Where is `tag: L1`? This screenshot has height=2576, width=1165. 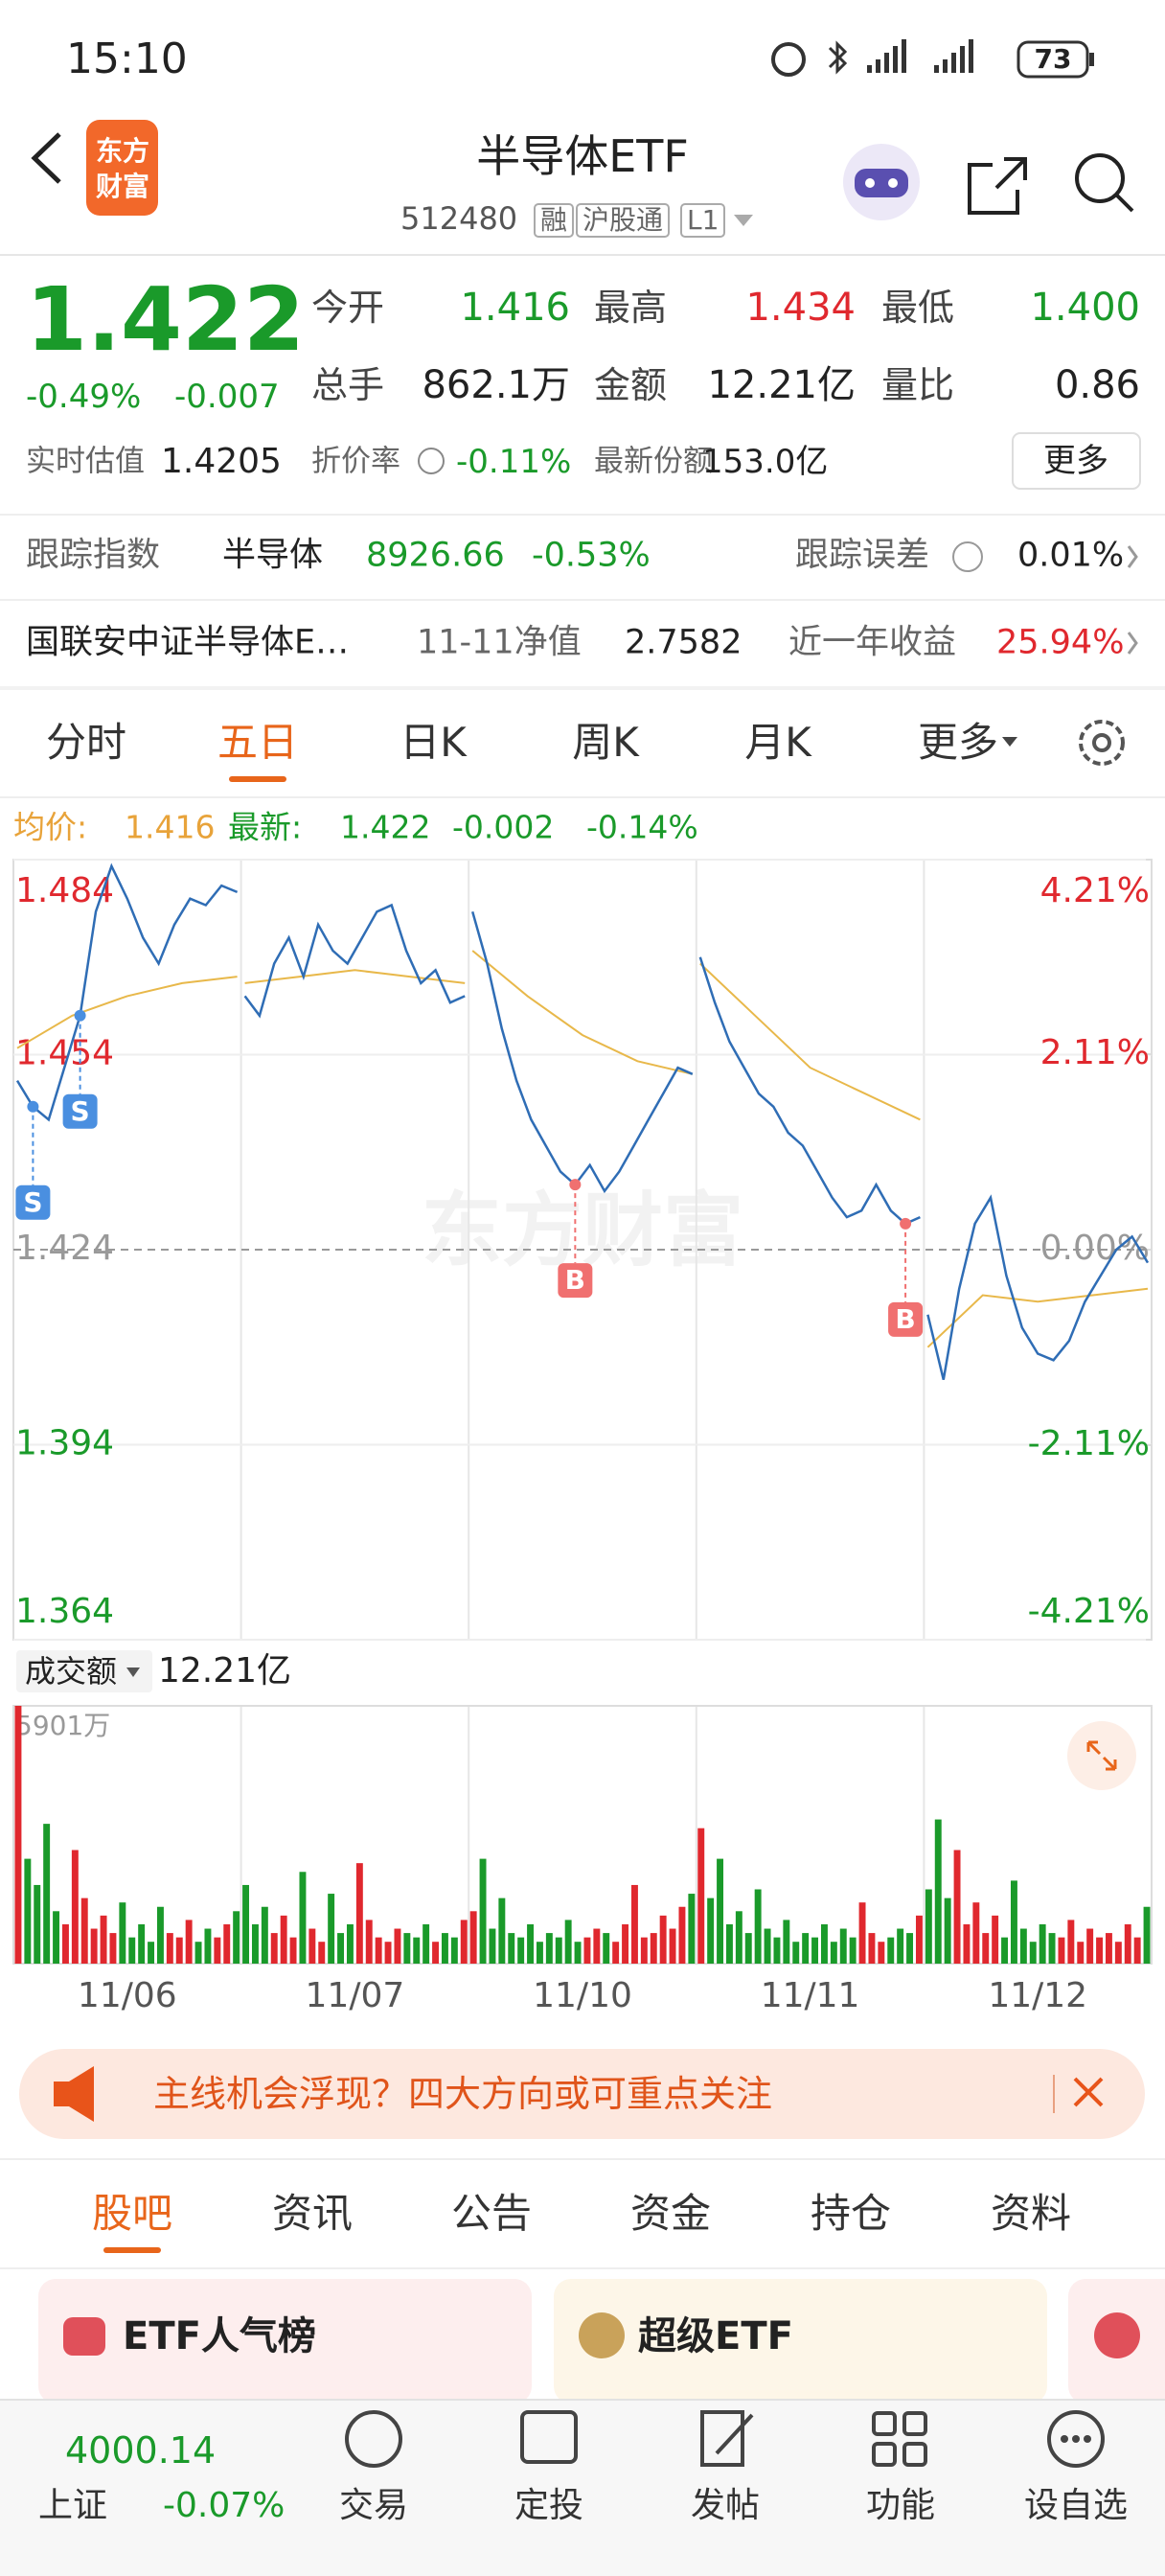 tag: L1 is located at coordinates (703, 220).